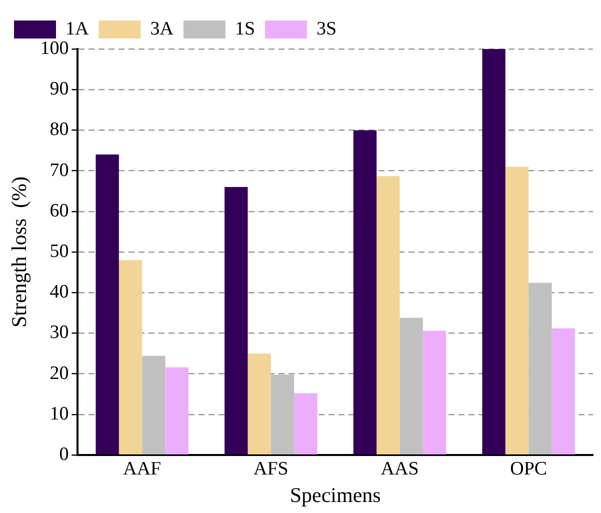 The image size is (601, 513). Describe the element at coordinates (59, 251) in the screenshot. I see `y-tick-label: 50` at that location.